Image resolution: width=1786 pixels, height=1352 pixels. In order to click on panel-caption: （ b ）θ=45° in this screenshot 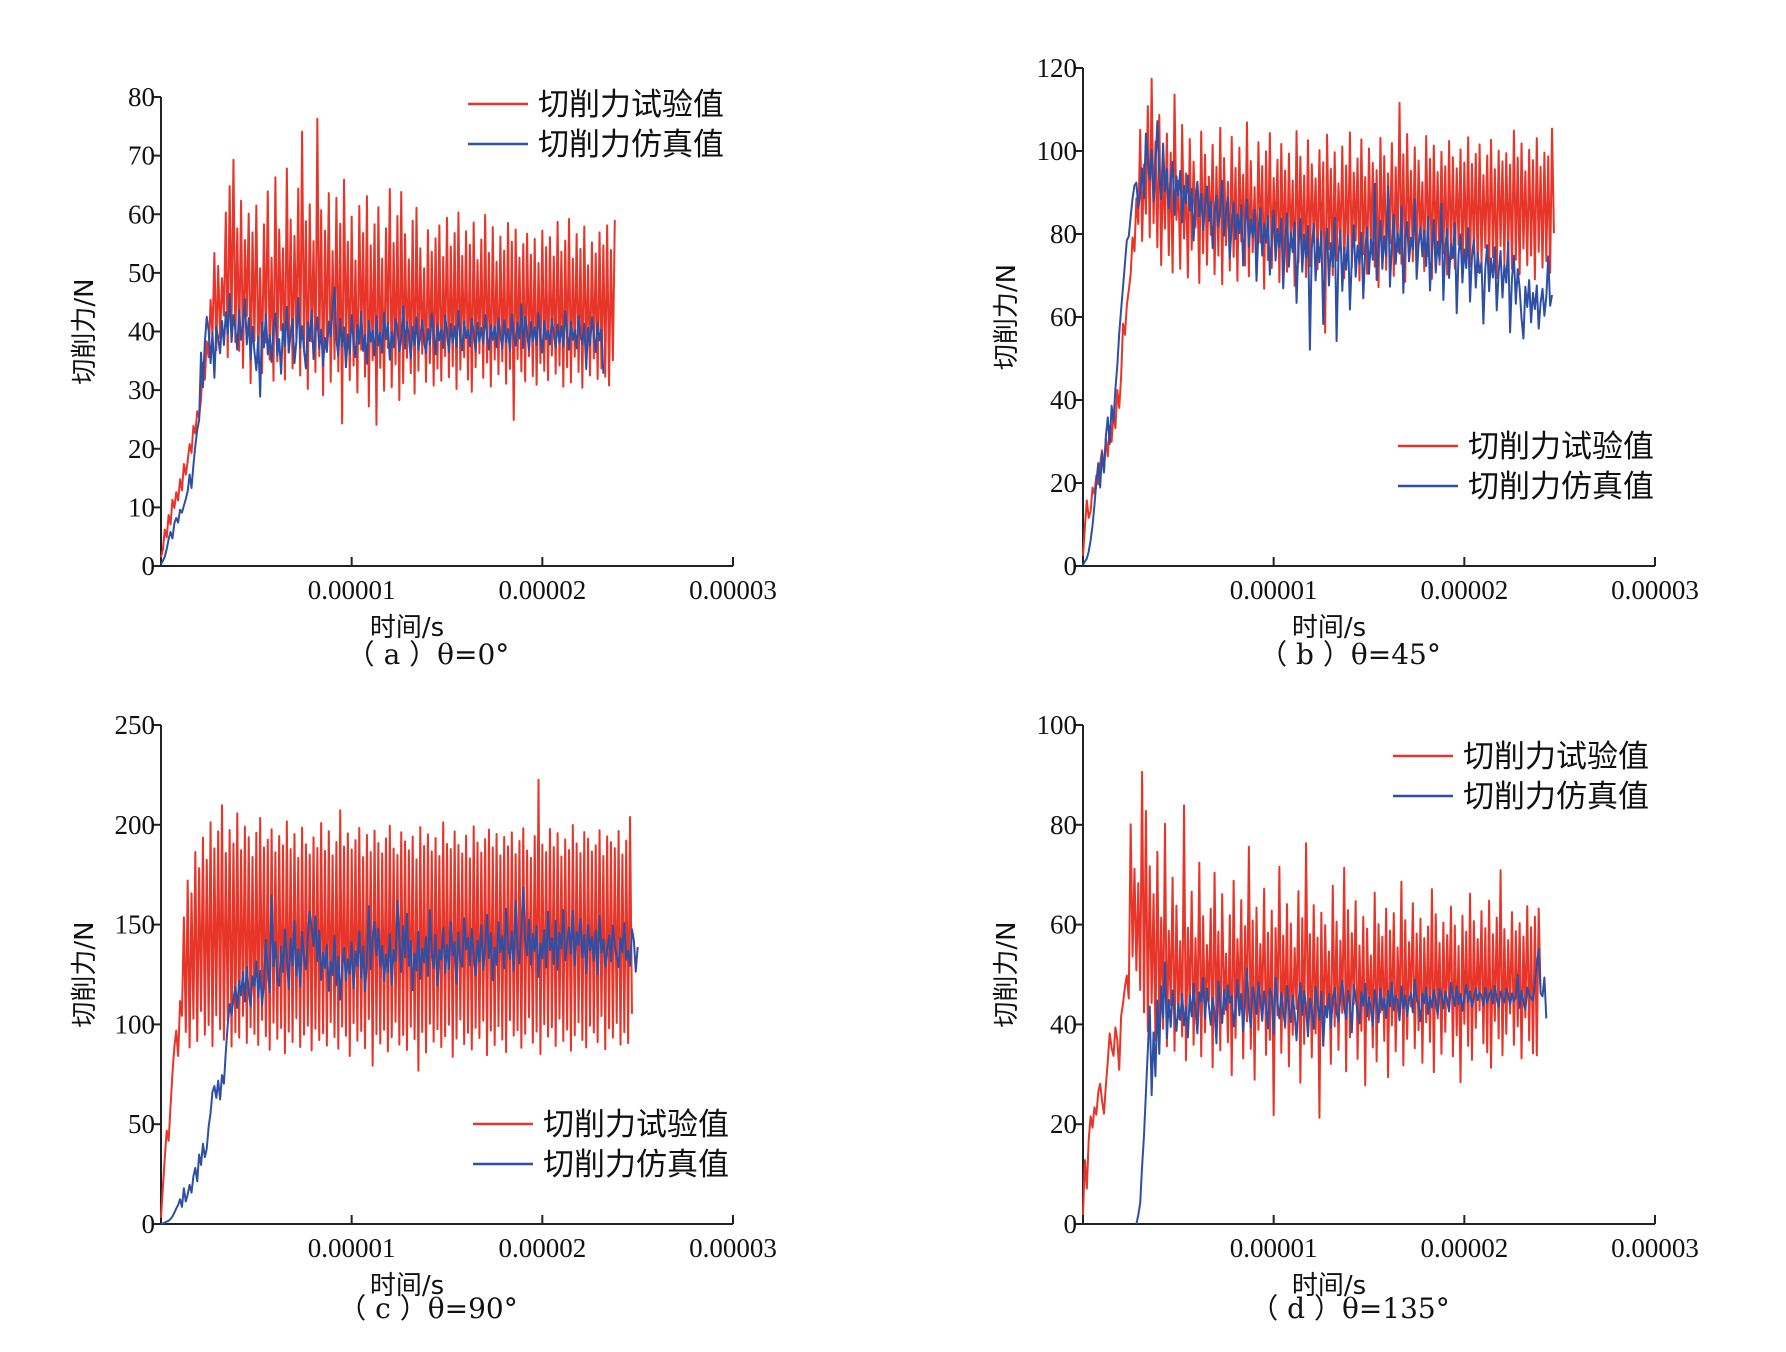, I will do `click(1350, 654)`.